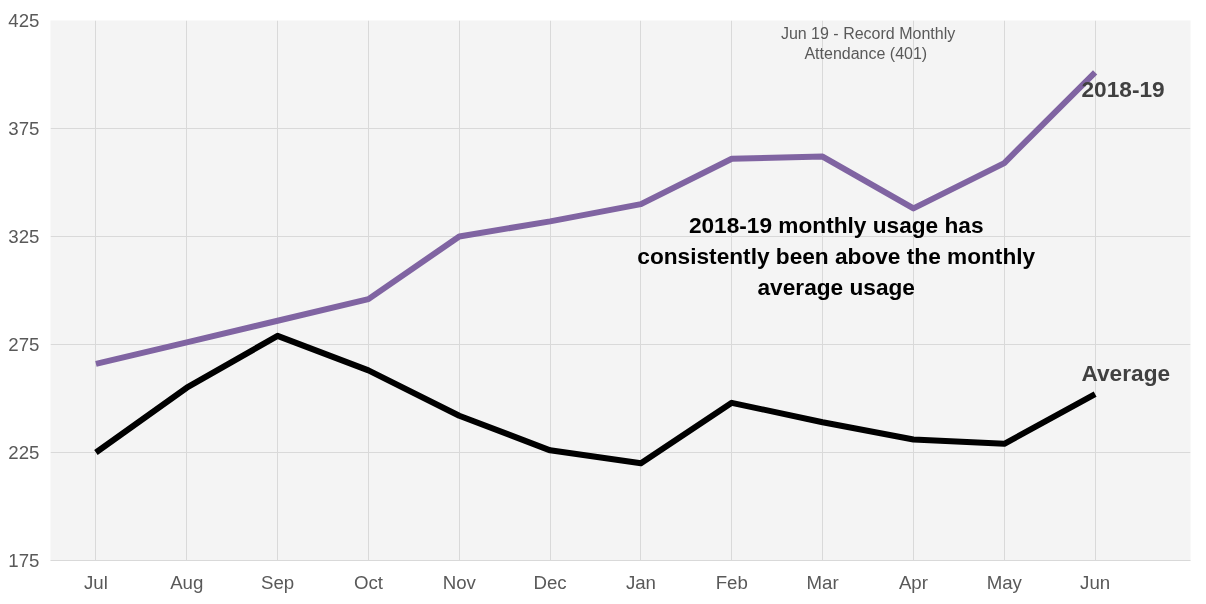 This screenshot has height=604, width=1206. What do you see at coordinates (24, 344) in the screenshot?
I see `y-tick-label: 275` at bounding box center [24, 344].